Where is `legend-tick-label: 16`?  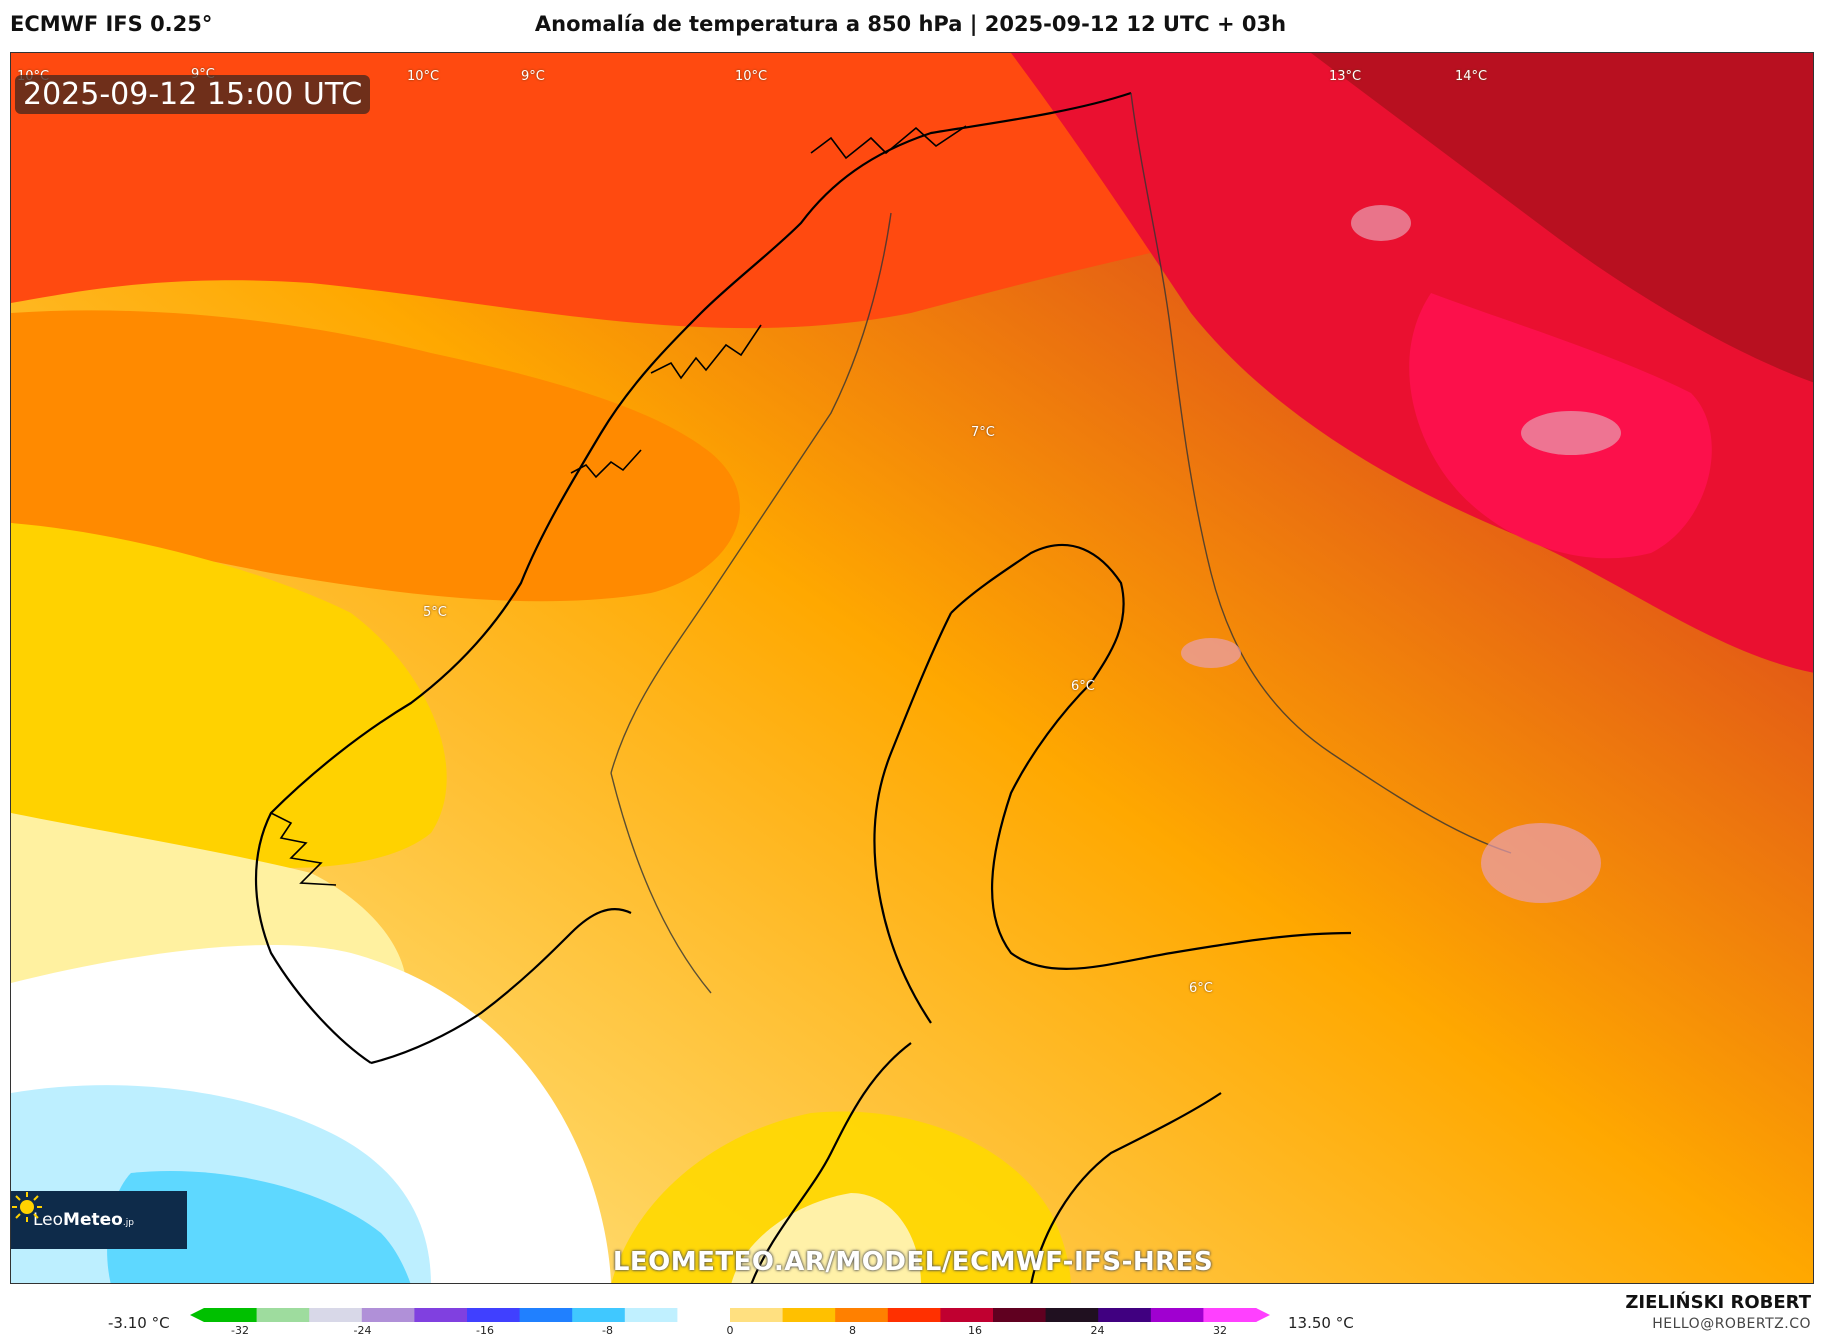 legend-tick-label: 16 is located at coordinates (975, 1330).